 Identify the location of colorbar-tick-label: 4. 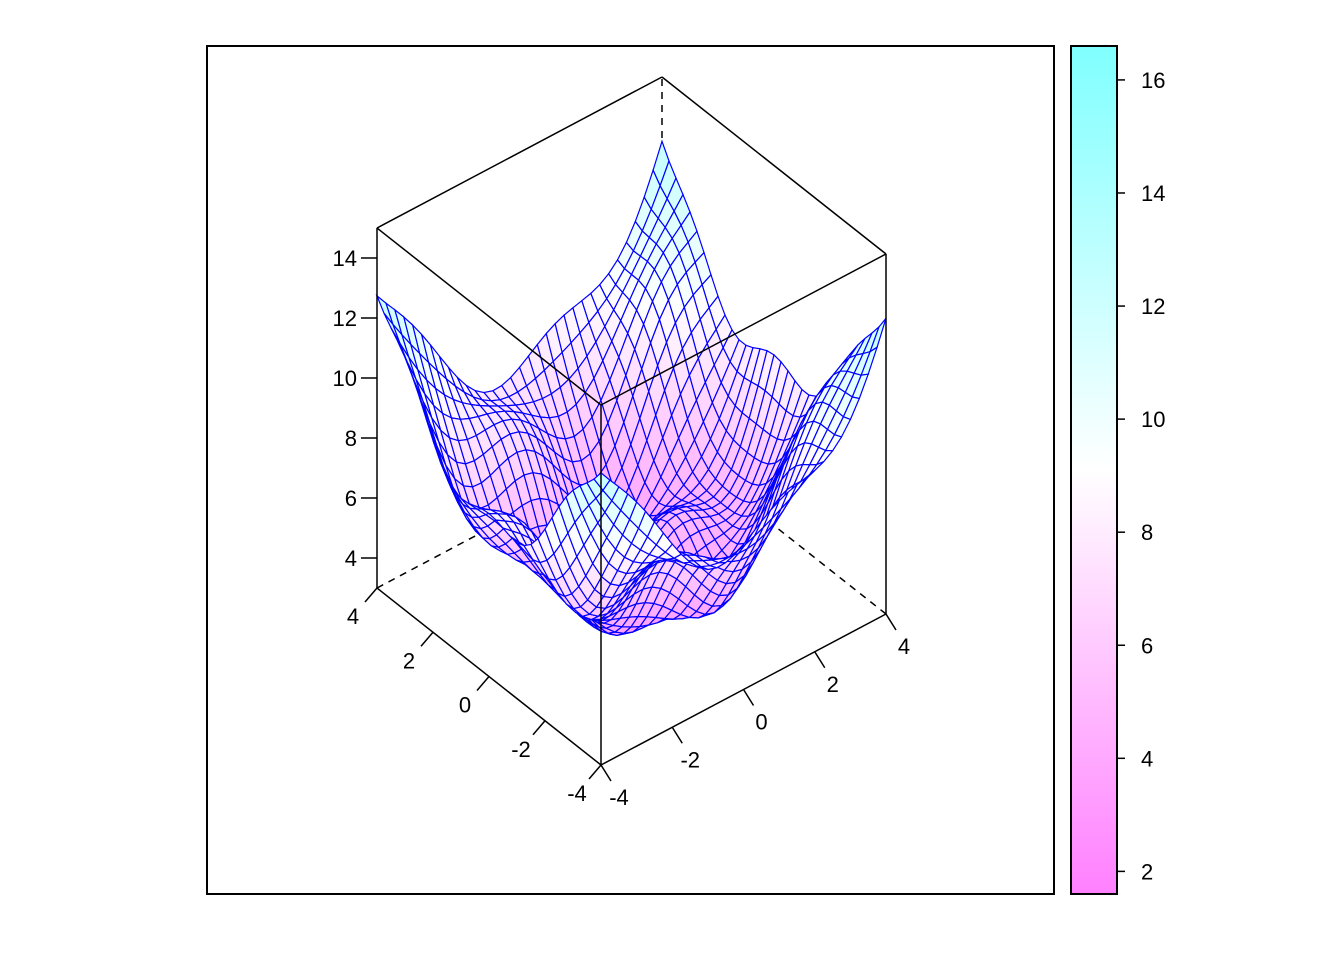
(1147, 758).